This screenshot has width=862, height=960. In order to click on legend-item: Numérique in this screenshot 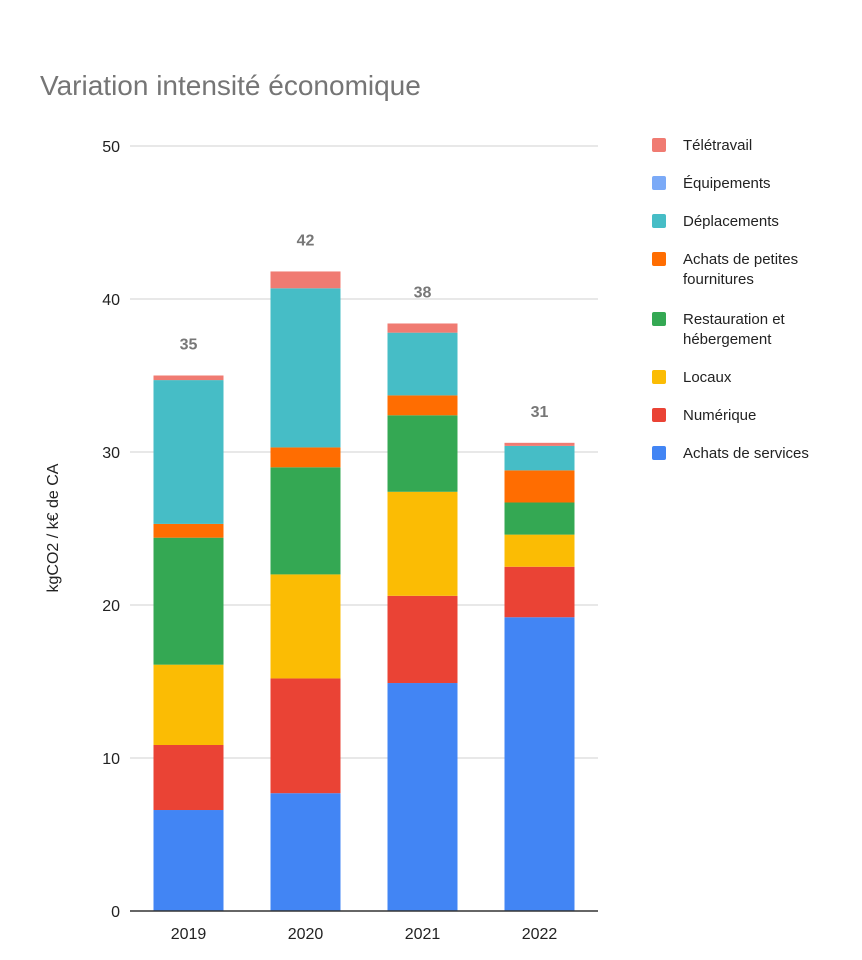, I will do `click(742, 416)`.